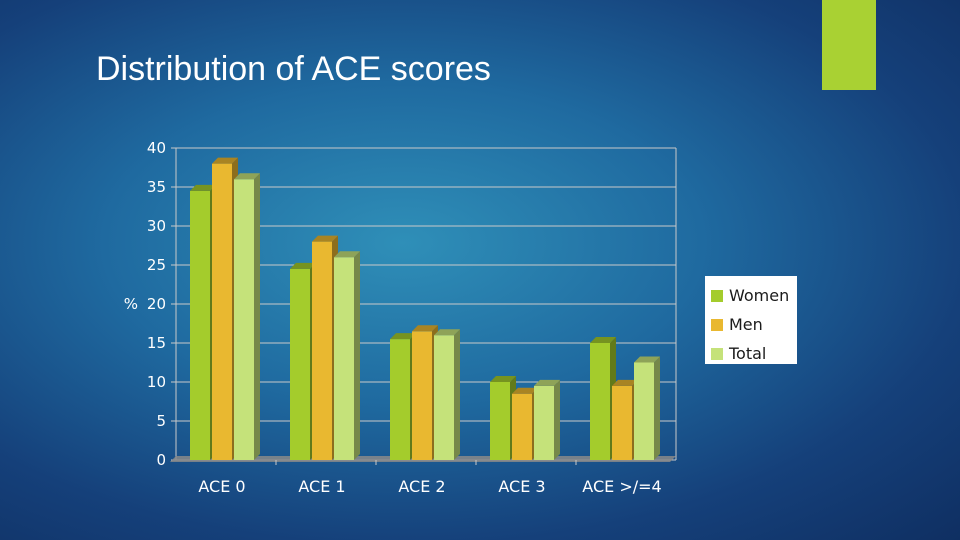 This screenshot has height=540, width=960. I want to click on legend-label-women: Women, so click(759, 295).